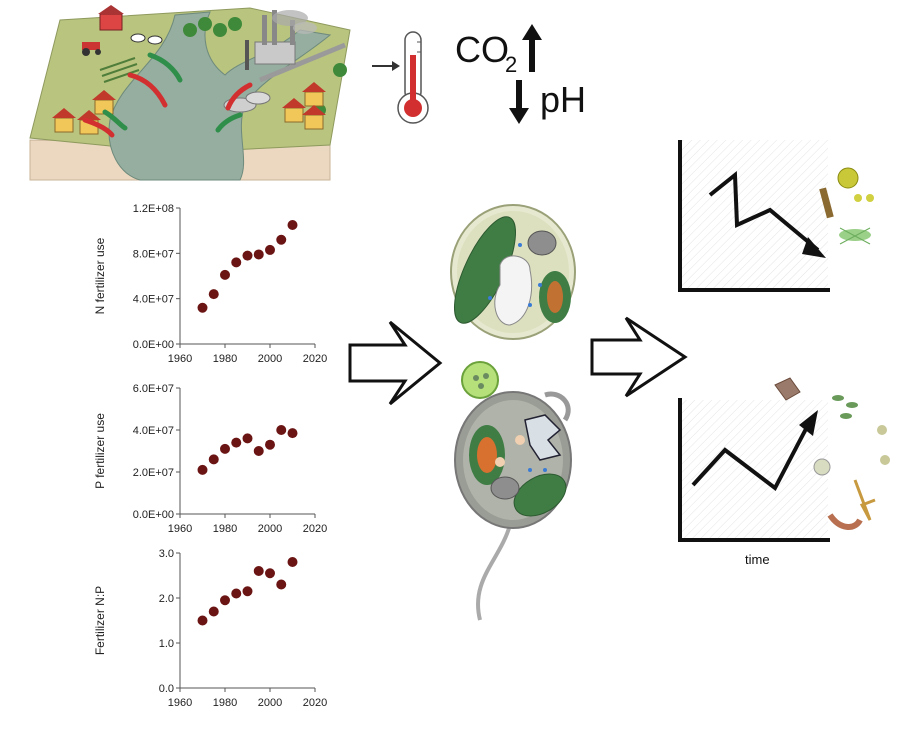  What do you see at coordinates (808, 423) in the screenshot?
I see `increase-arrowhead-icon` at bounding box center [808, 423].